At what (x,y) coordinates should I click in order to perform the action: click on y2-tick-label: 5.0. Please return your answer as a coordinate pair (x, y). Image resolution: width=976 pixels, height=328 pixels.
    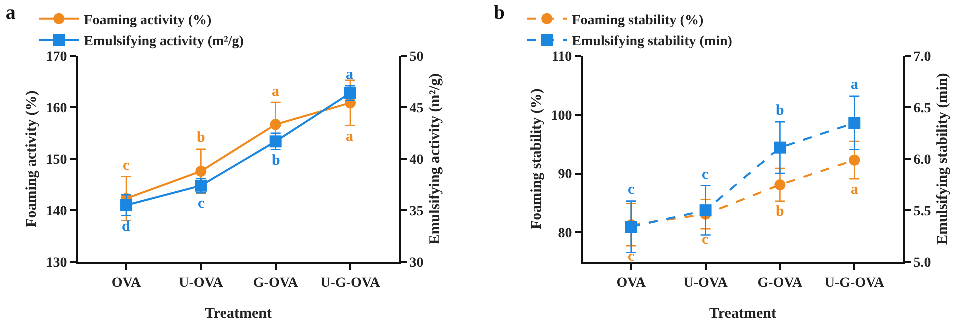
    Looking at the image, I should click on (923, 263).